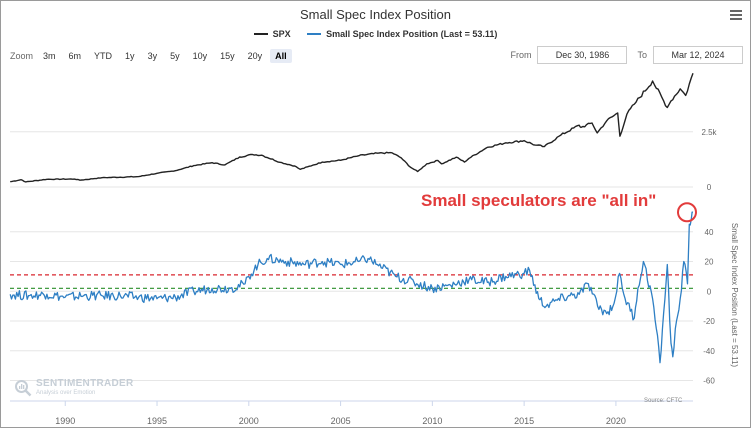  What do you see at coordinates (314, 34) in the screenshot?
I see `legend-swatch-small-spec` at bounding box center [314, 34].